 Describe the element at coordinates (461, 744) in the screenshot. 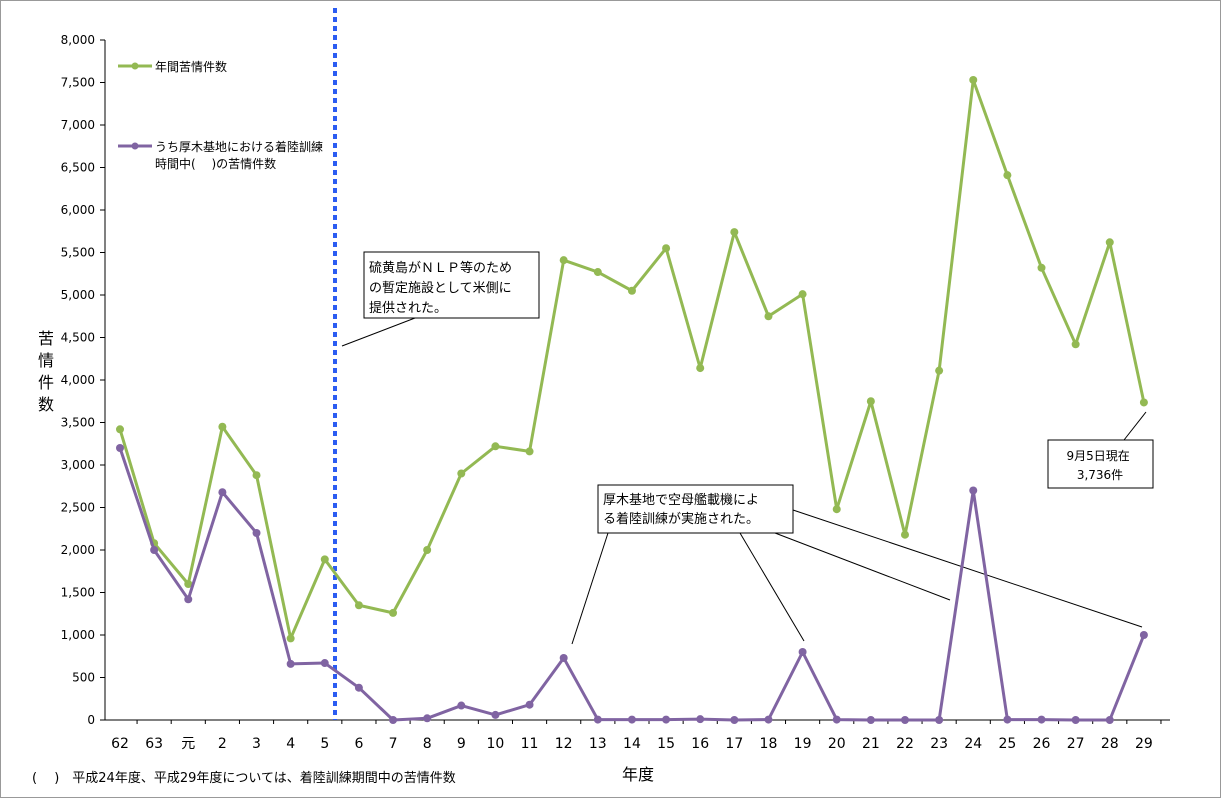

I see `x-tick-label: 9` at that location.